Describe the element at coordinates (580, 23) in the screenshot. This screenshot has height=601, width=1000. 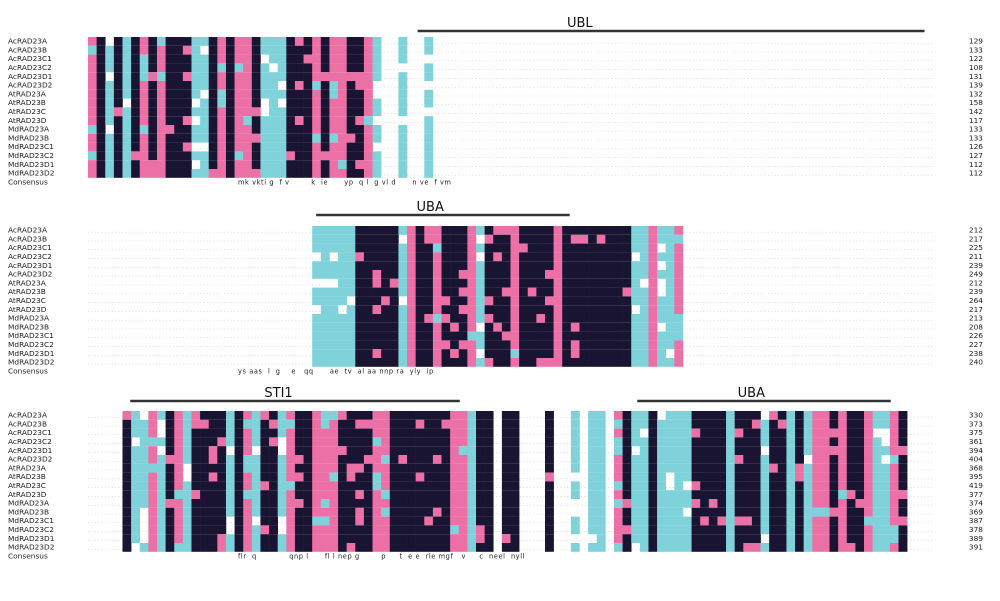
I see `domain-label: UBL` at that location.